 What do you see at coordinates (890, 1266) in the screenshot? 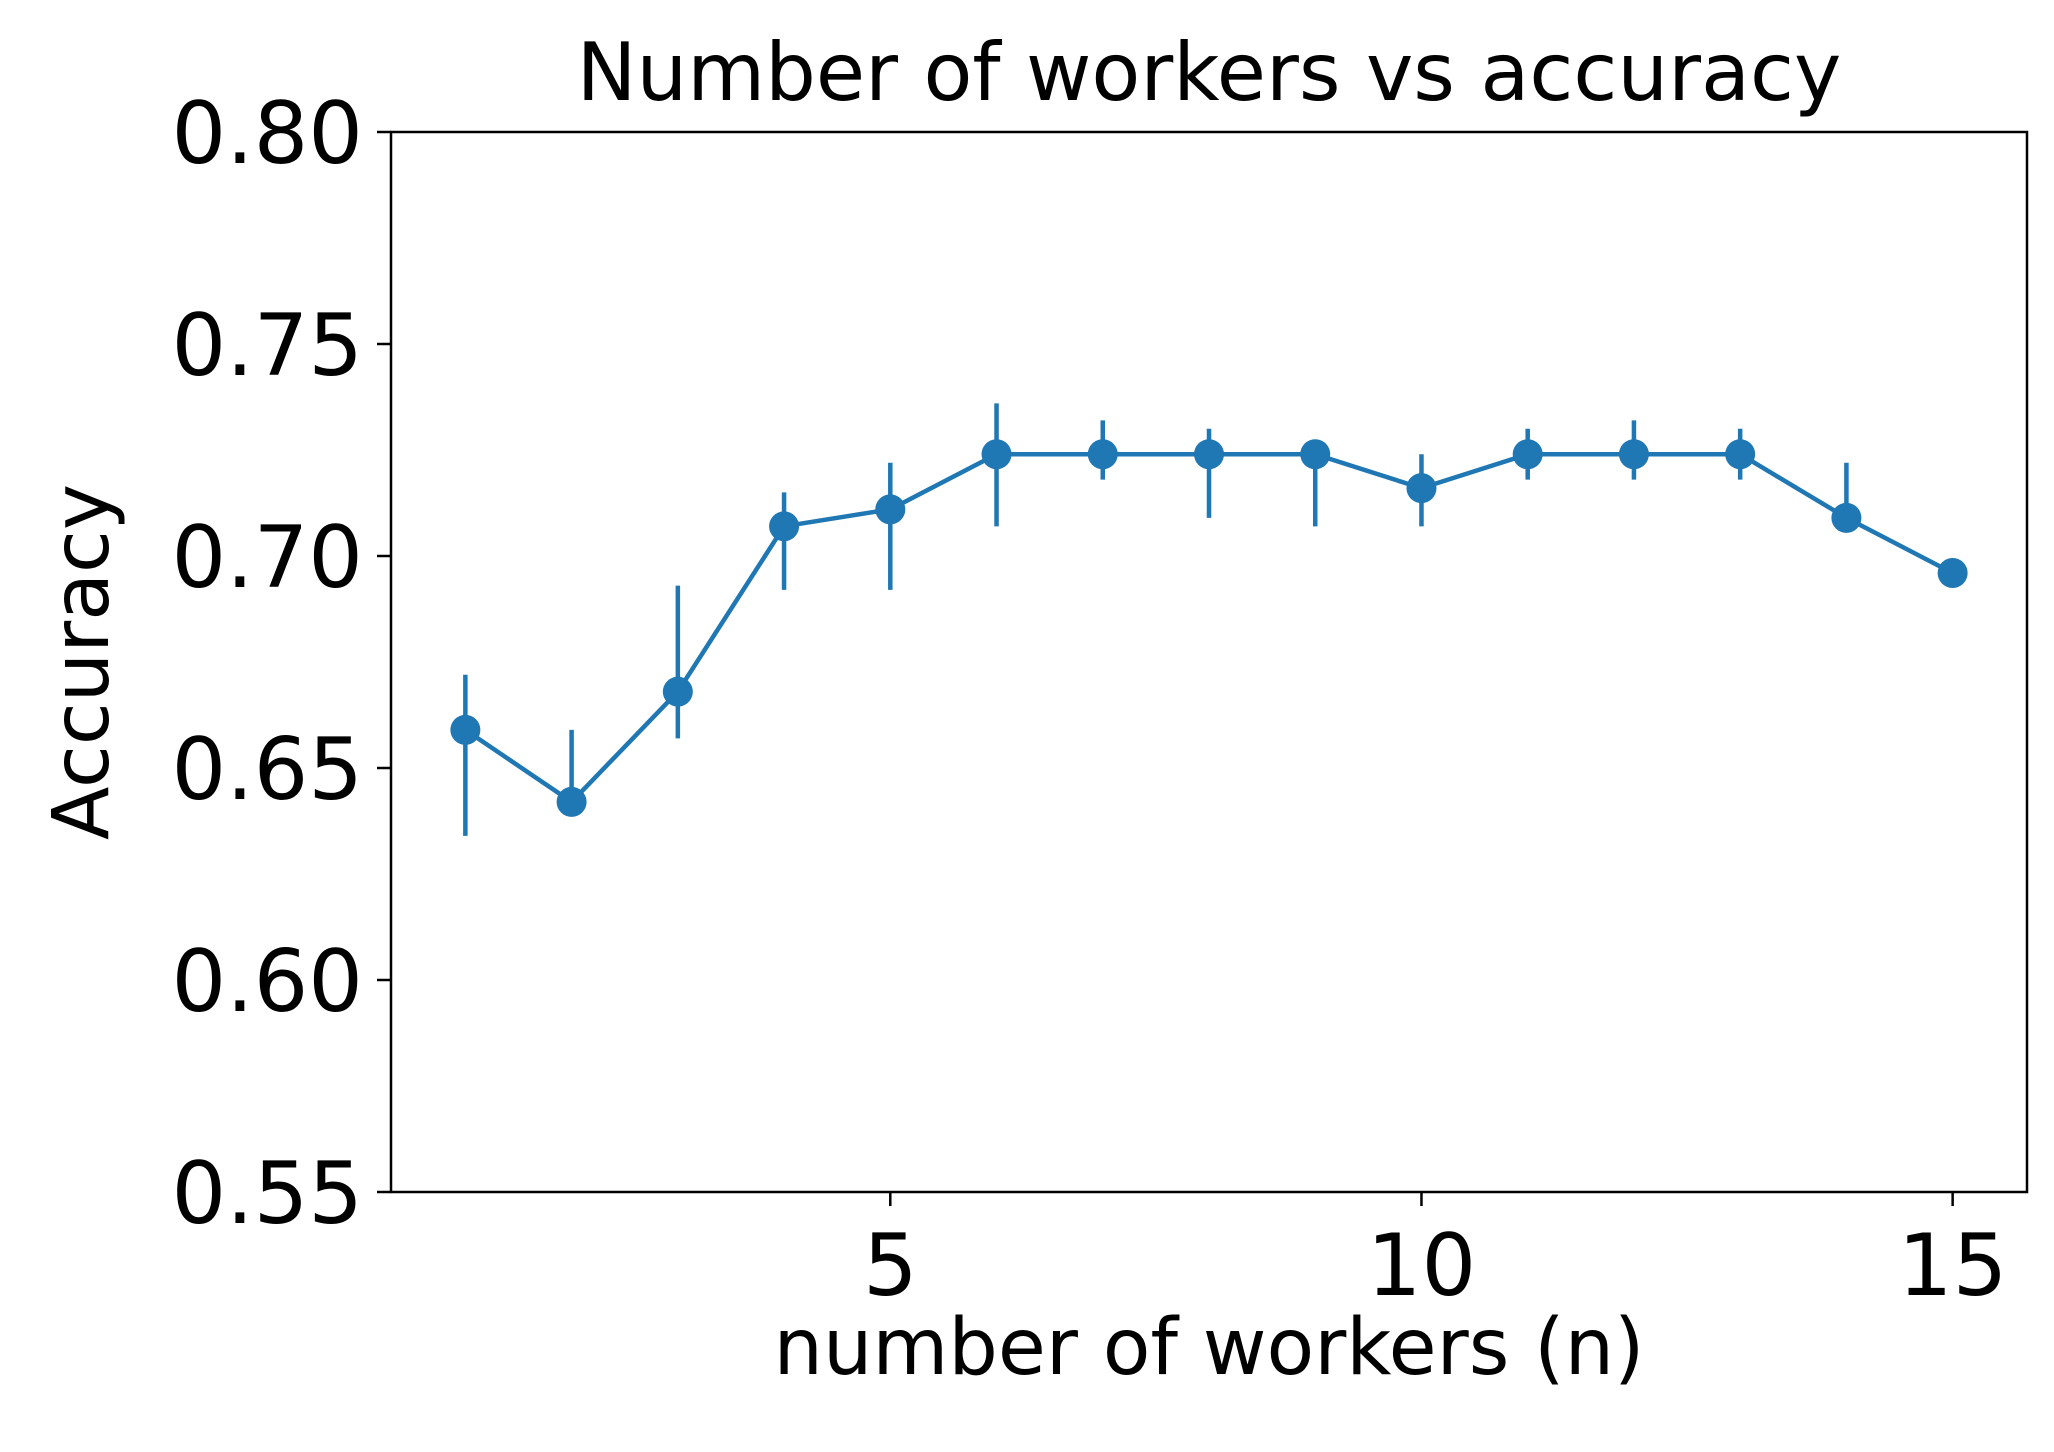
I see `x-tick-label: 5` at bounding box center [890, 1266].